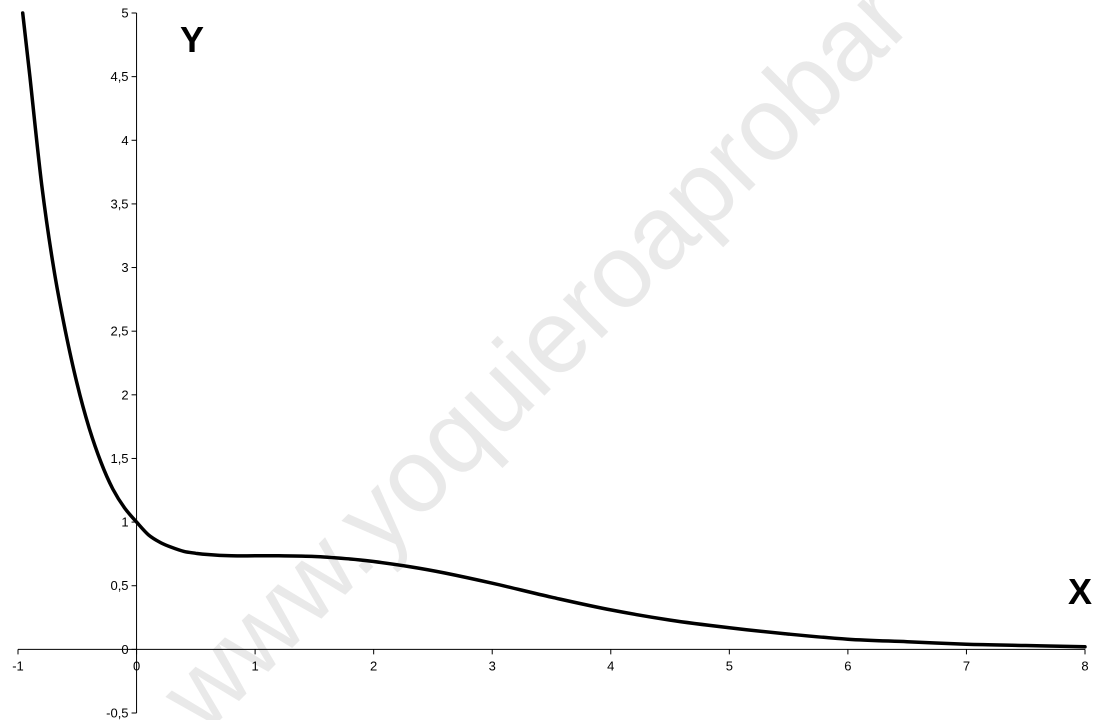 The image size is (1099, 720). What do you see at coordinates (1084, 665) in the screenshot?
I see `x-tick-label: 8` at bounding box center [1084, 665].